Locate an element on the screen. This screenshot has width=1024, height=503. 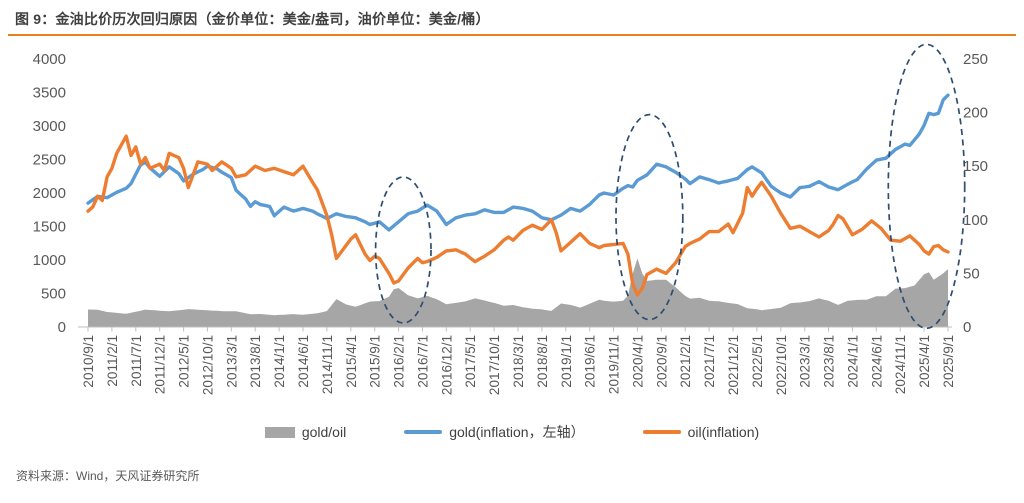
svg-text: 2024/6/1 is located at coordinates (876, 361).